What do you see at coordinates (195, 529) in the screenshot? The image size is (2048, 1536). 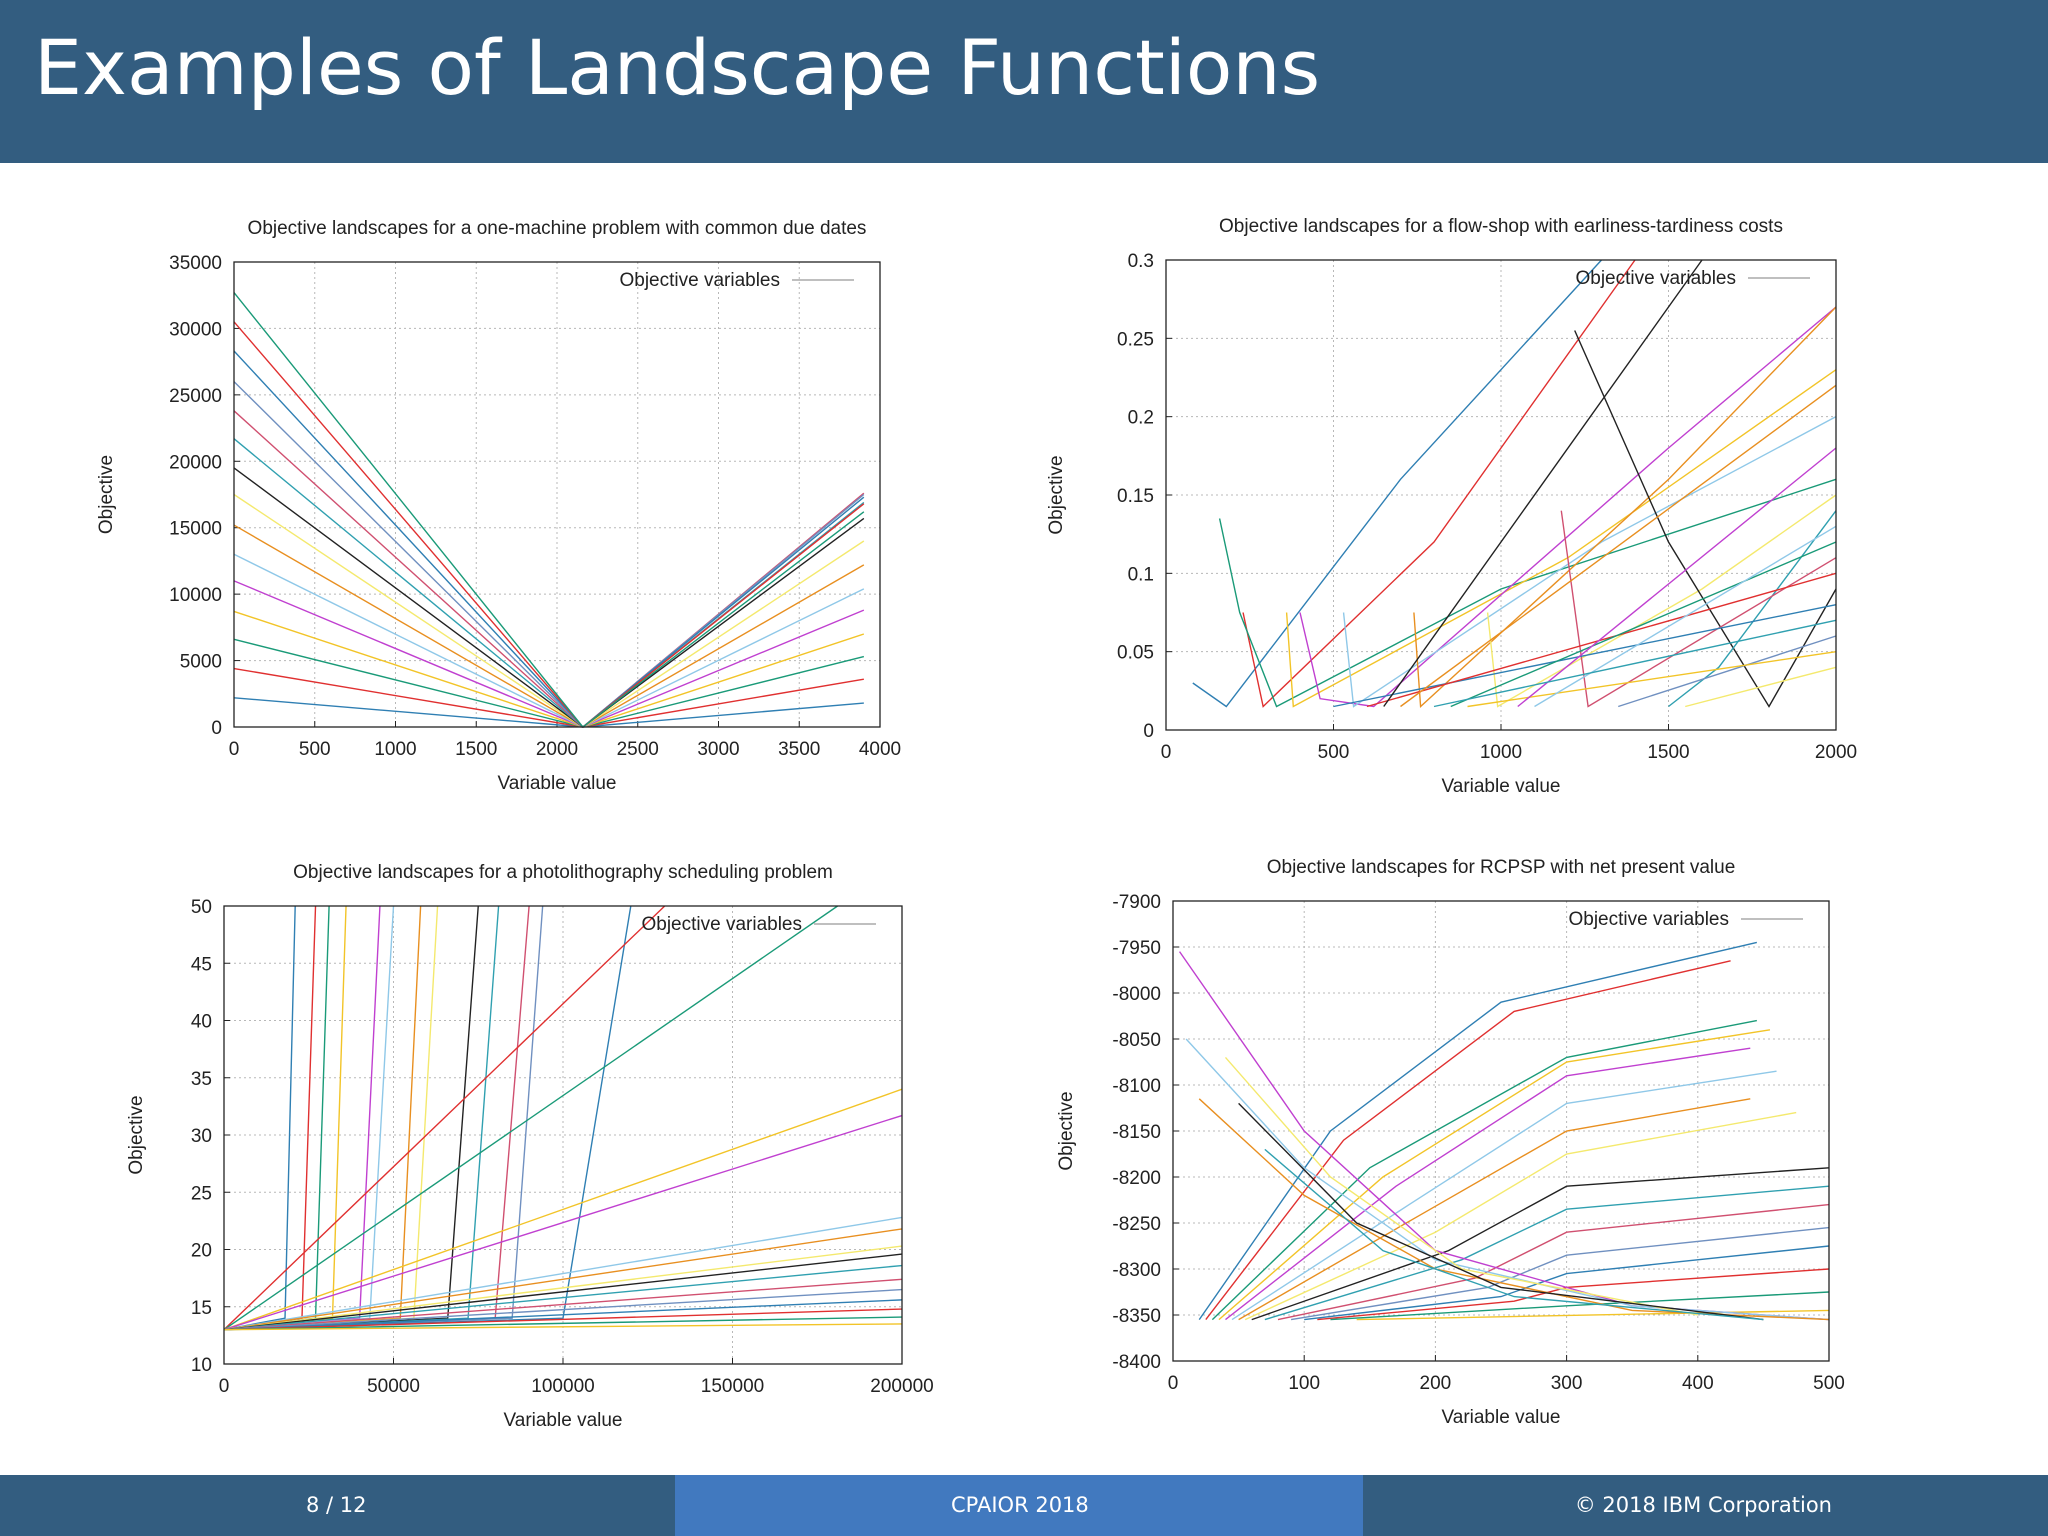 I see `y-tick-label: 15000` at bounding box center [195, 529].